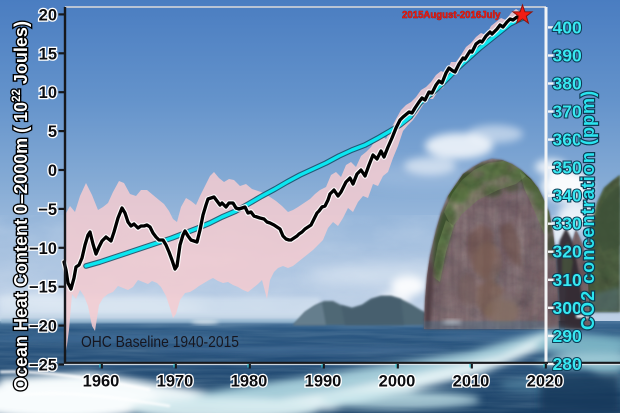 The width and height of the screenshot is (620, 413). I want to click on svg-text: 0, so click(52, 171).